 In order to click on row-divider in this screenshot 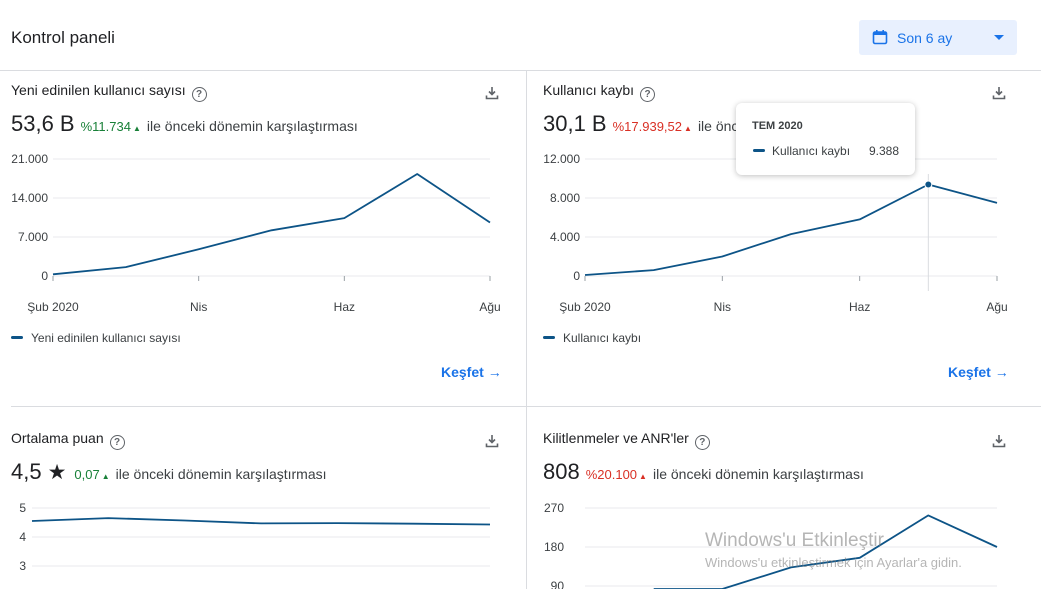, I will do `click(526, 406)`.